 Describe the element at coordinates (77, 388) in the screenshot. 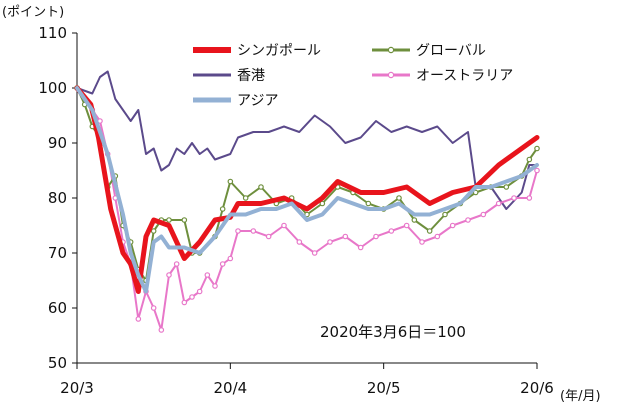

I see `x-tick-label: 20/3` at that location.